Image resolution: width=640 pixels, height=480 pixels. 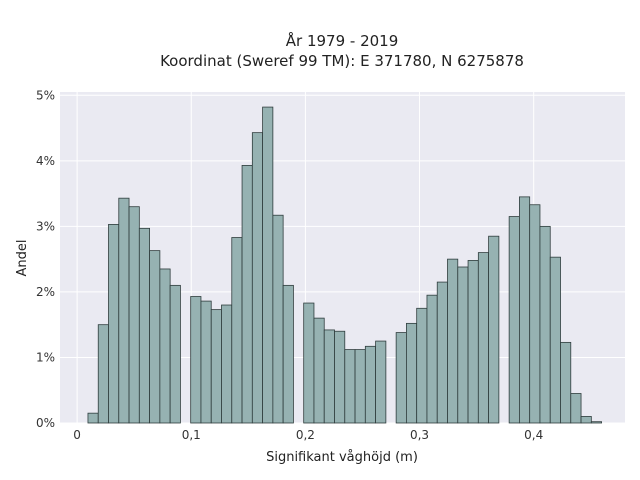 What do you see at coordinates (45, 292) in the screenshot?
I see `y-tick-label: 2%` at bounding box center [45, 292].